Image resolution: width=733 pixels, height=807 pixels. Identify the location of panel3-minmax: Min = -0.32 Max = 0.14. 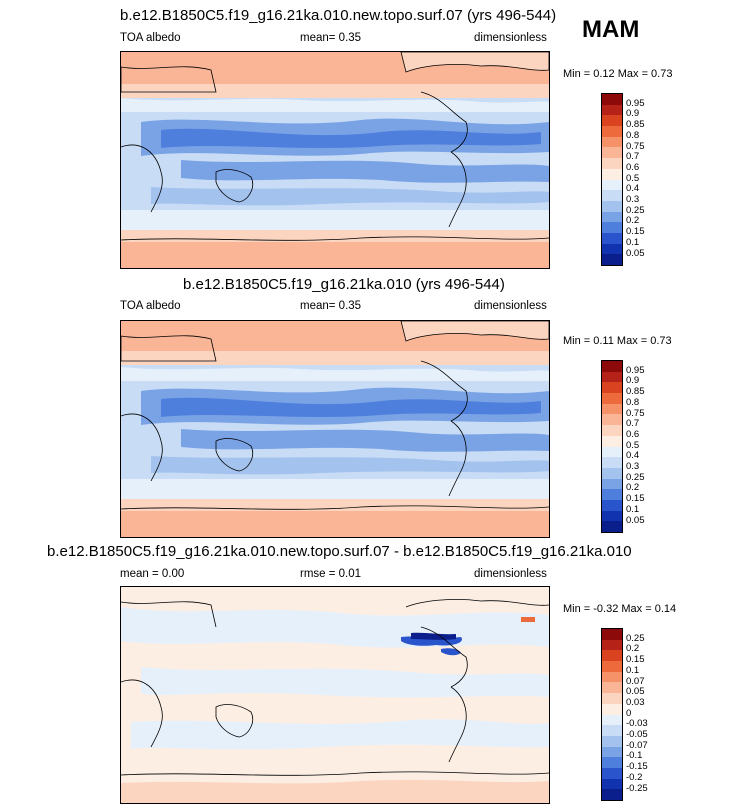
(620, 609).